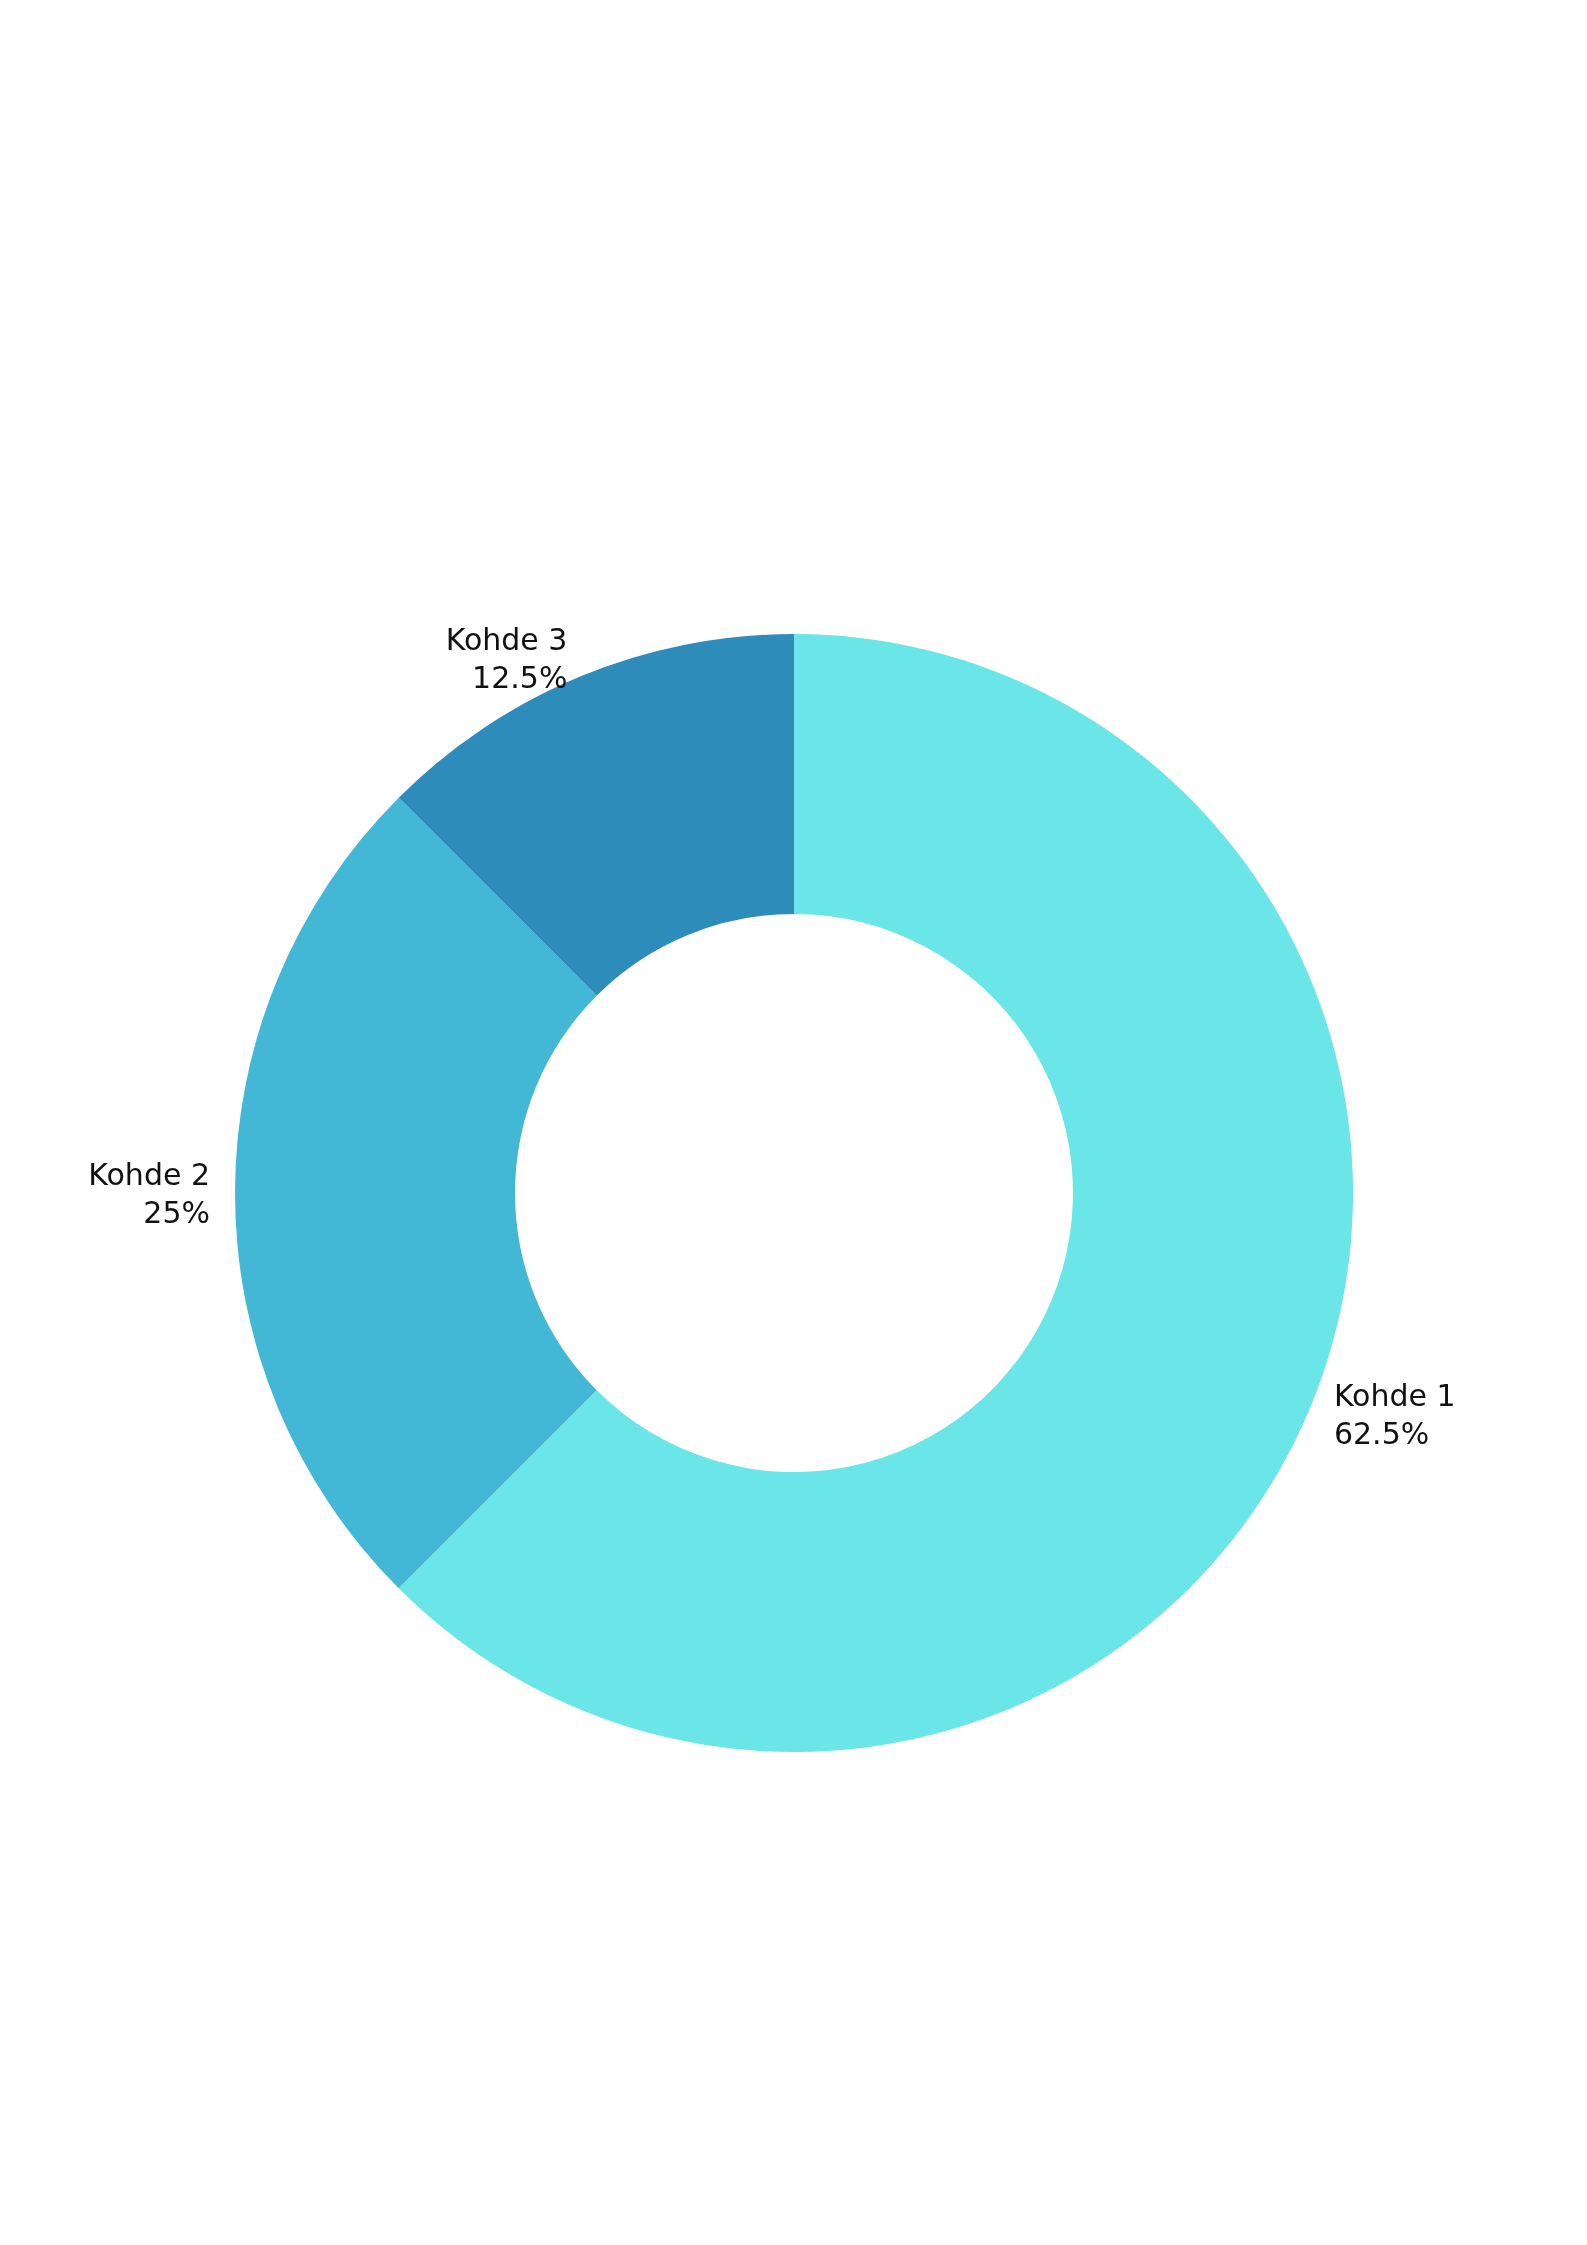  What do you see at coordinates (520, 677) in the screenshot?
I see `data-label: 12.5%` at bounding box center [520, 677].